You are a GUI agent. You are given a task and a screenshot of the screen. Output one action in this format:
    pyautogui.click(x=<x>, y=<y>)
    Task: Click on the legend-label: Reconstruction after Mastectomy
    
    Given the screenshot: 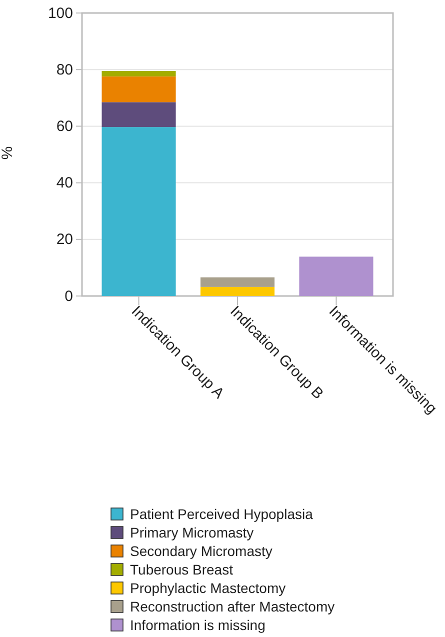 What is the action you would take?
    pyautogui.click(x=232, y=606)
    